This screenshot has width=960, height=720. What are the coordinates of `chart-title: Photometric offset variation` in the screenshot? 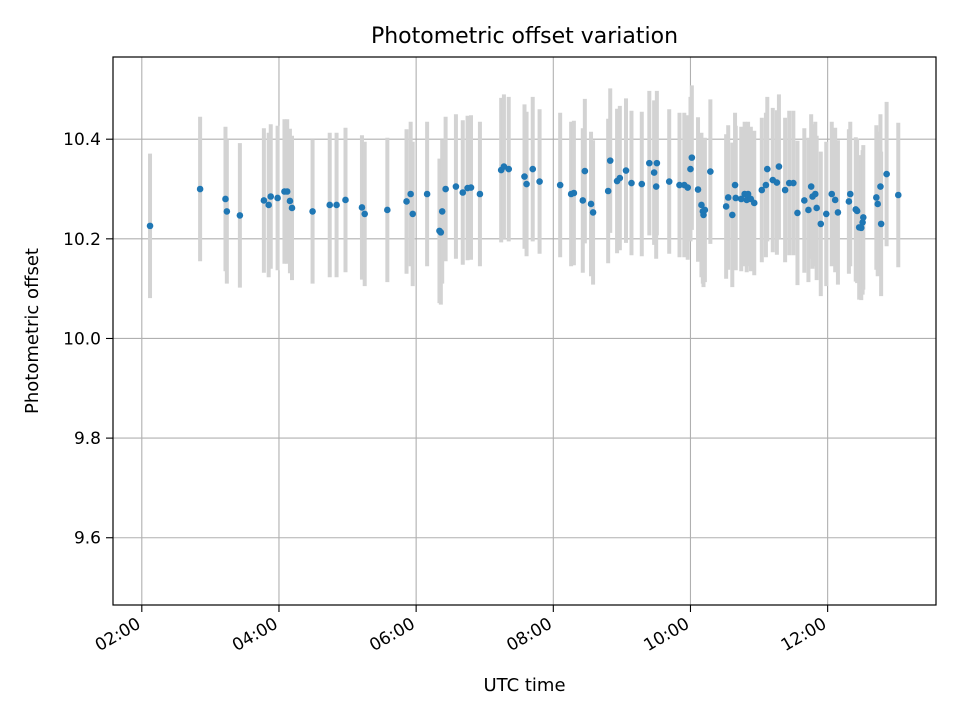 It's located at (524, 36).